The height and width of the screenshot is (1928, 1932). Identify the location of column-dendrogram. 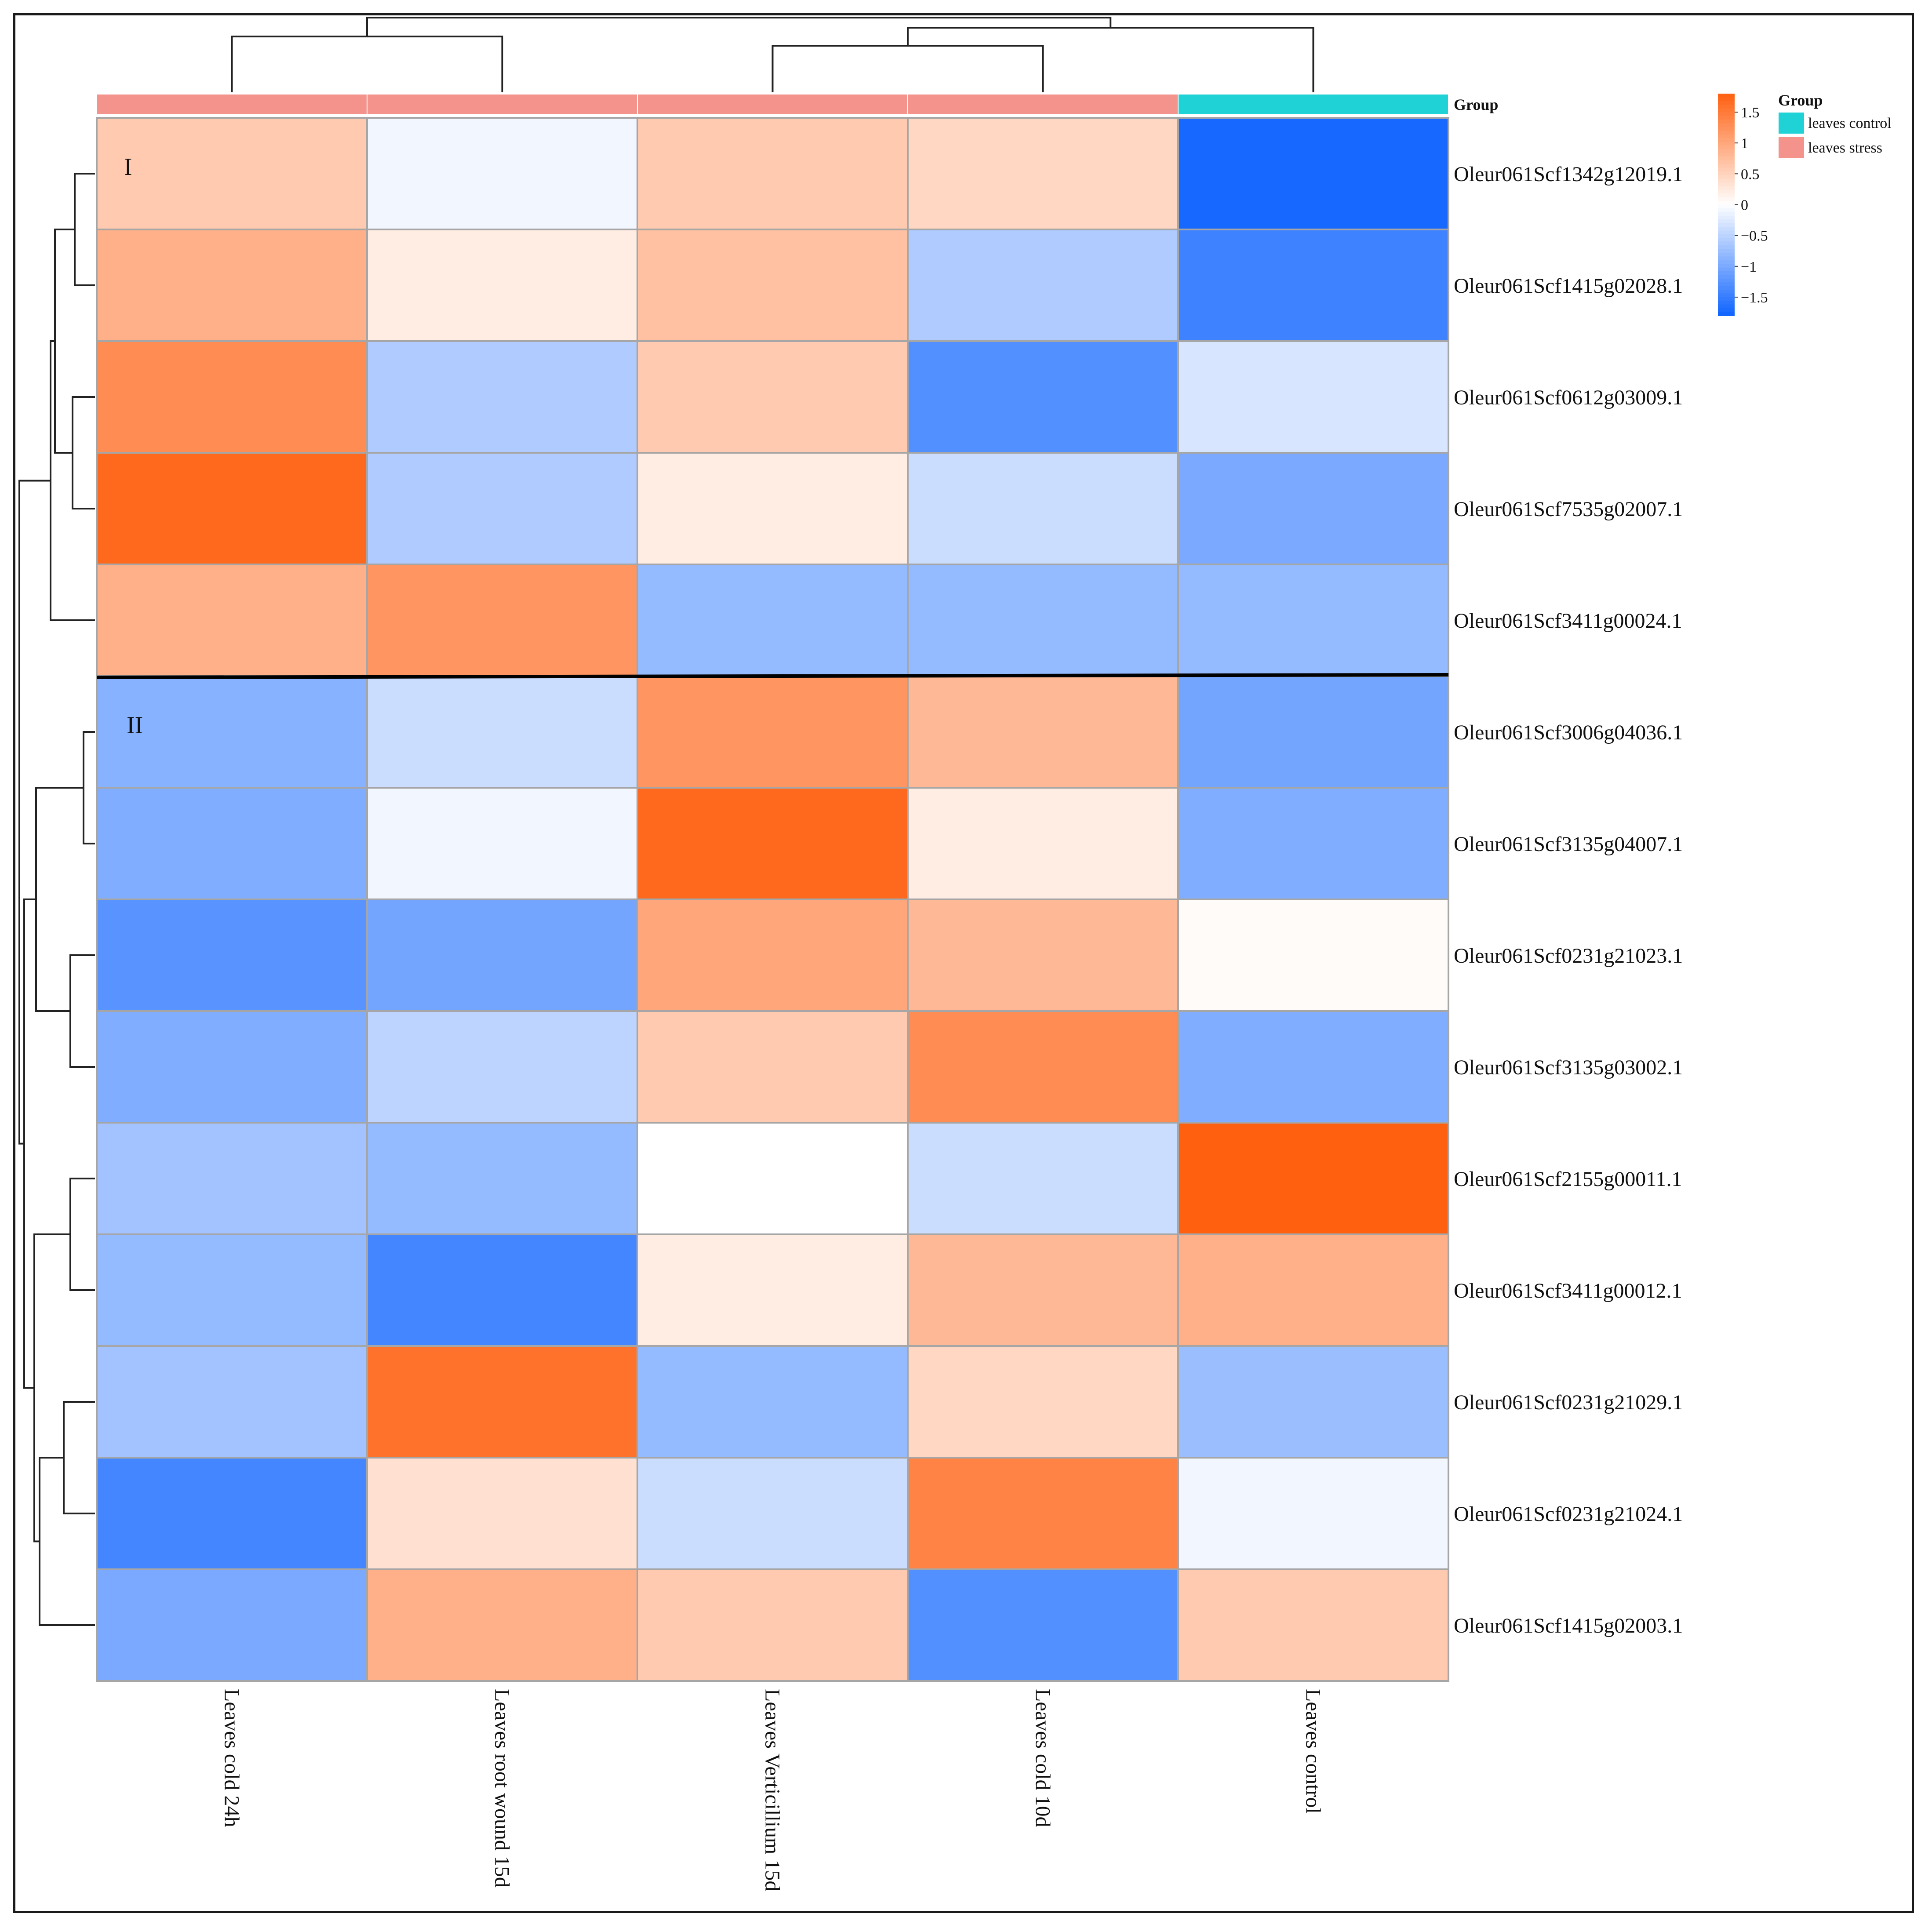
(772, 54).